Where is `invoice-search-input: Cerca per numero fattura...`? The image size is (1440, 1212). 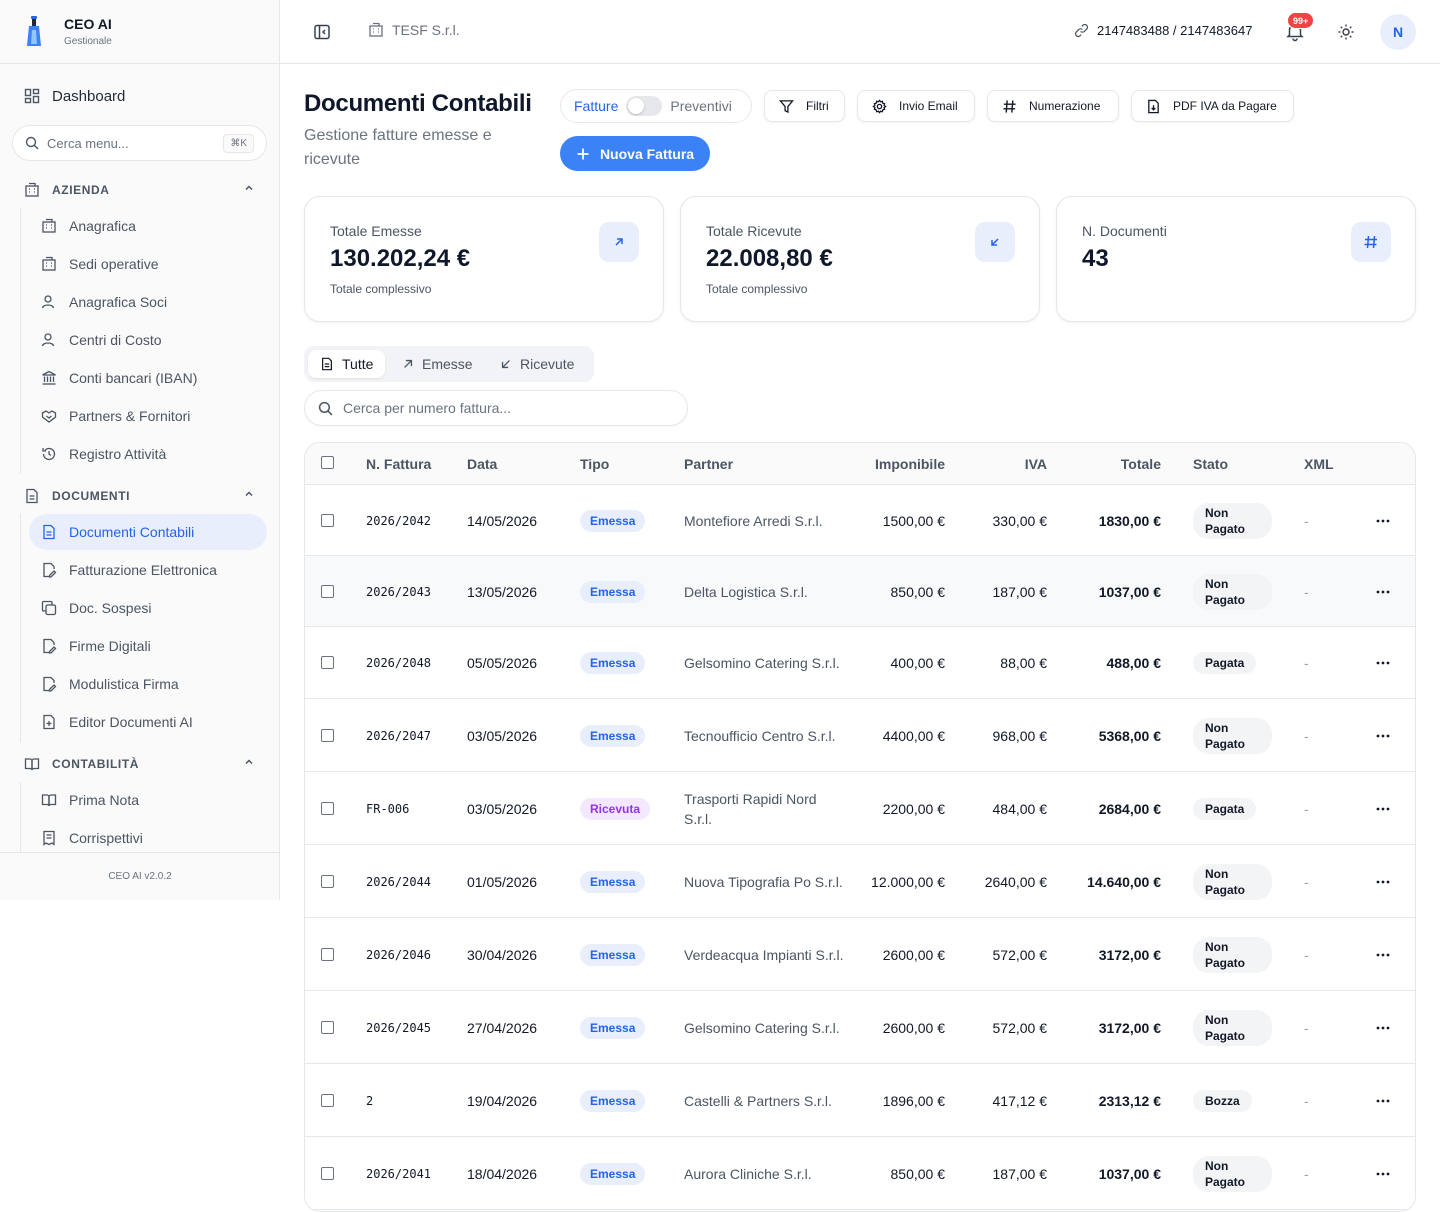 invoice-search-input: Cerca per numero fattura... is located at coordinates (496, 408).